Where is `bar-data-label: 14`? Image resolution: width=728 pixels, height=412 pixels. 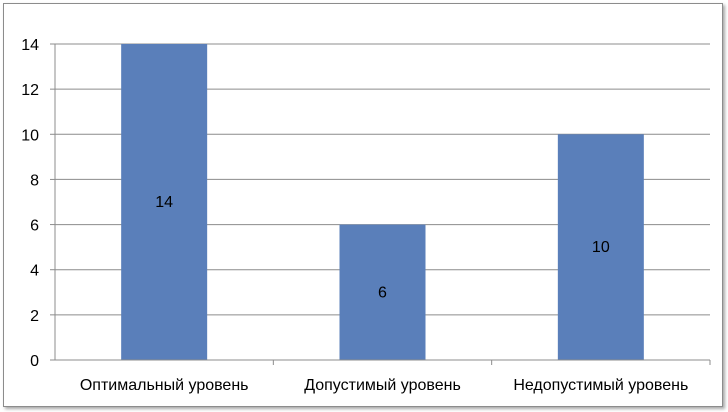
bar-data-label: 14 is located at coordinates (164, 202).